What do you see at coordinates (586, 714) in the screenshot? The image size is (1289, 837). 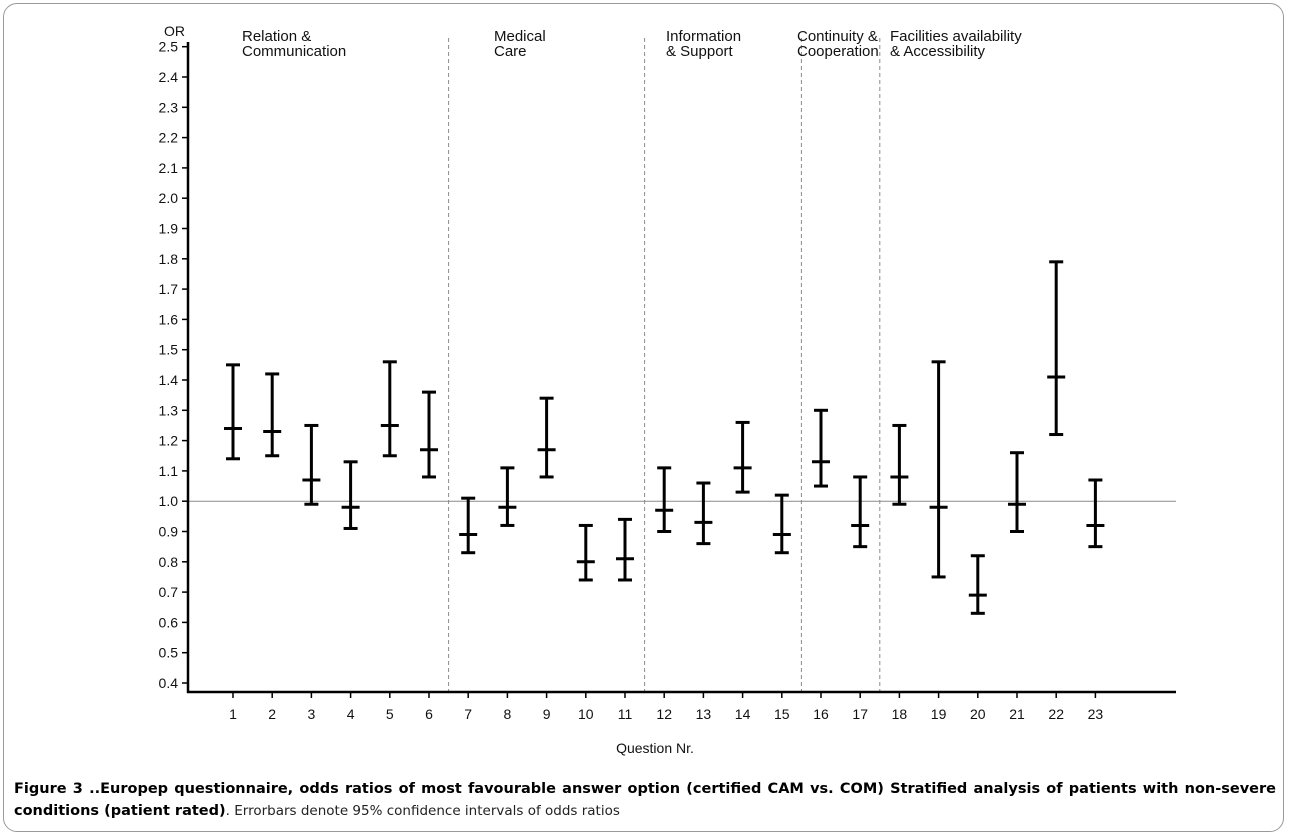 I see `x-tick-label: 10` at bounding box center [586, 714].